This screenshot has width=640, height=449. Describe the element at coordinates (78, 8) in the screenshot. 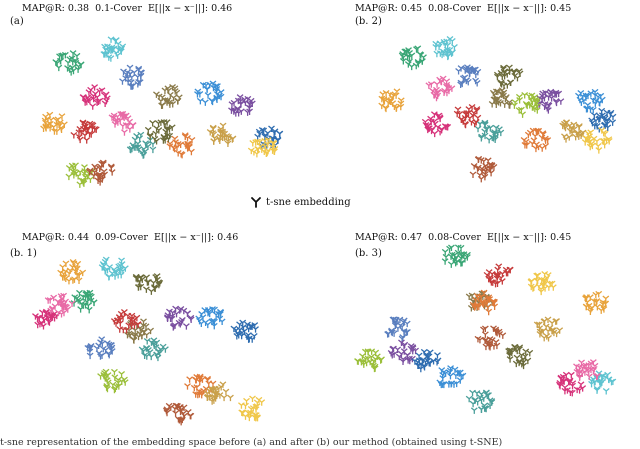

I see `map-value: 0.38` at that location.